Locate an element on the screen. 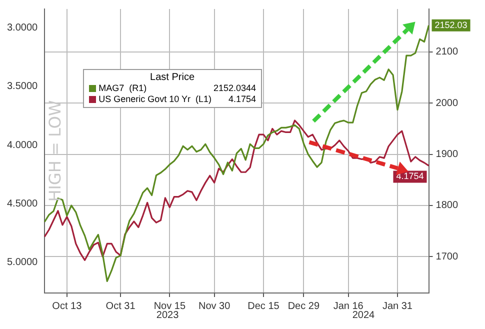  legend-label: US Generic Govt 10 Yr (L1) is located at coordinates (155, 99).